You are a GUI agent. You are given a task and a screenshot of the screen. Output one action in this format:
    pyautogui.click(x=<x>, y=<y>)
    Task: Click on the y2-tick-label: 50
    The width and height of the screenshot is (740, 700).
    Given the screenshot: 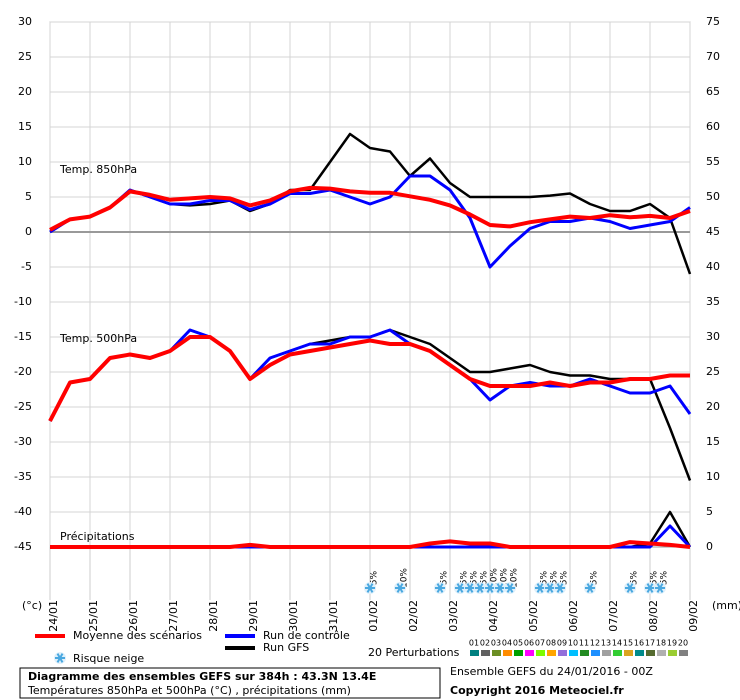 What is the action you would take?
    pyautogui.click(x=713, y=196)
    